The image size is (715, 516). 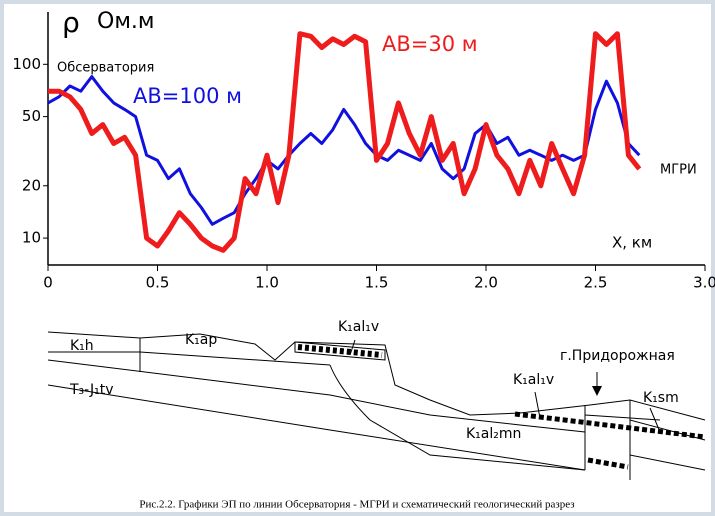 What do you see at coordinates (267, 283) in the screenshot?
I see `x-tick-label: 1.0` at bounding box center [267, 283].